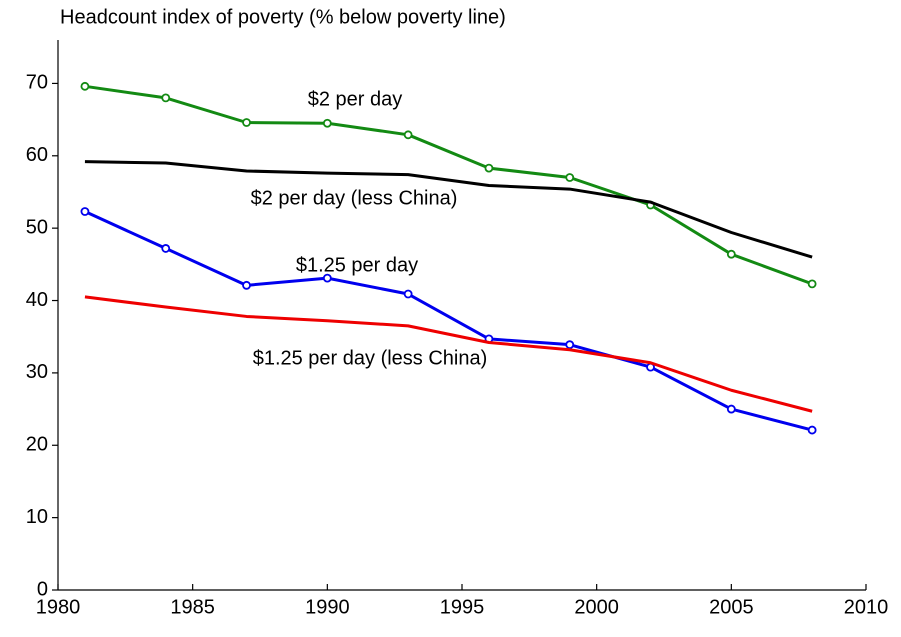 The image size is (901, 637). I want to click on y-tick-label: 40, so click(37, 300).